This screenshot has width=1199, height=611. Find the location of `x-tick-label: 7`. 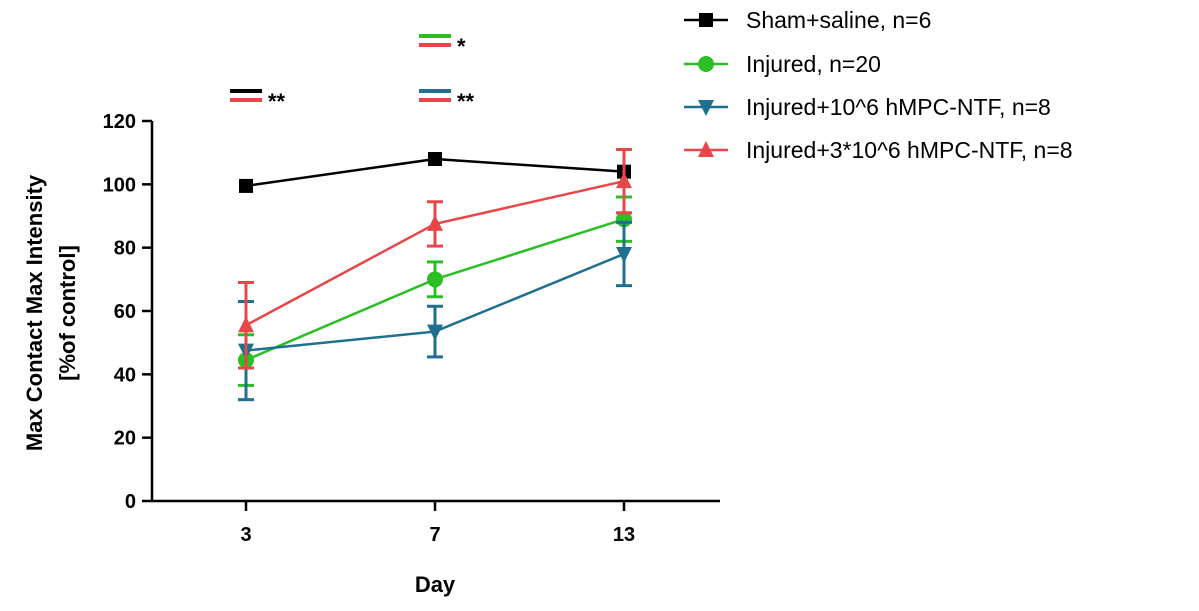

x-tick-label: 7 is located at coordinates (434, 535).